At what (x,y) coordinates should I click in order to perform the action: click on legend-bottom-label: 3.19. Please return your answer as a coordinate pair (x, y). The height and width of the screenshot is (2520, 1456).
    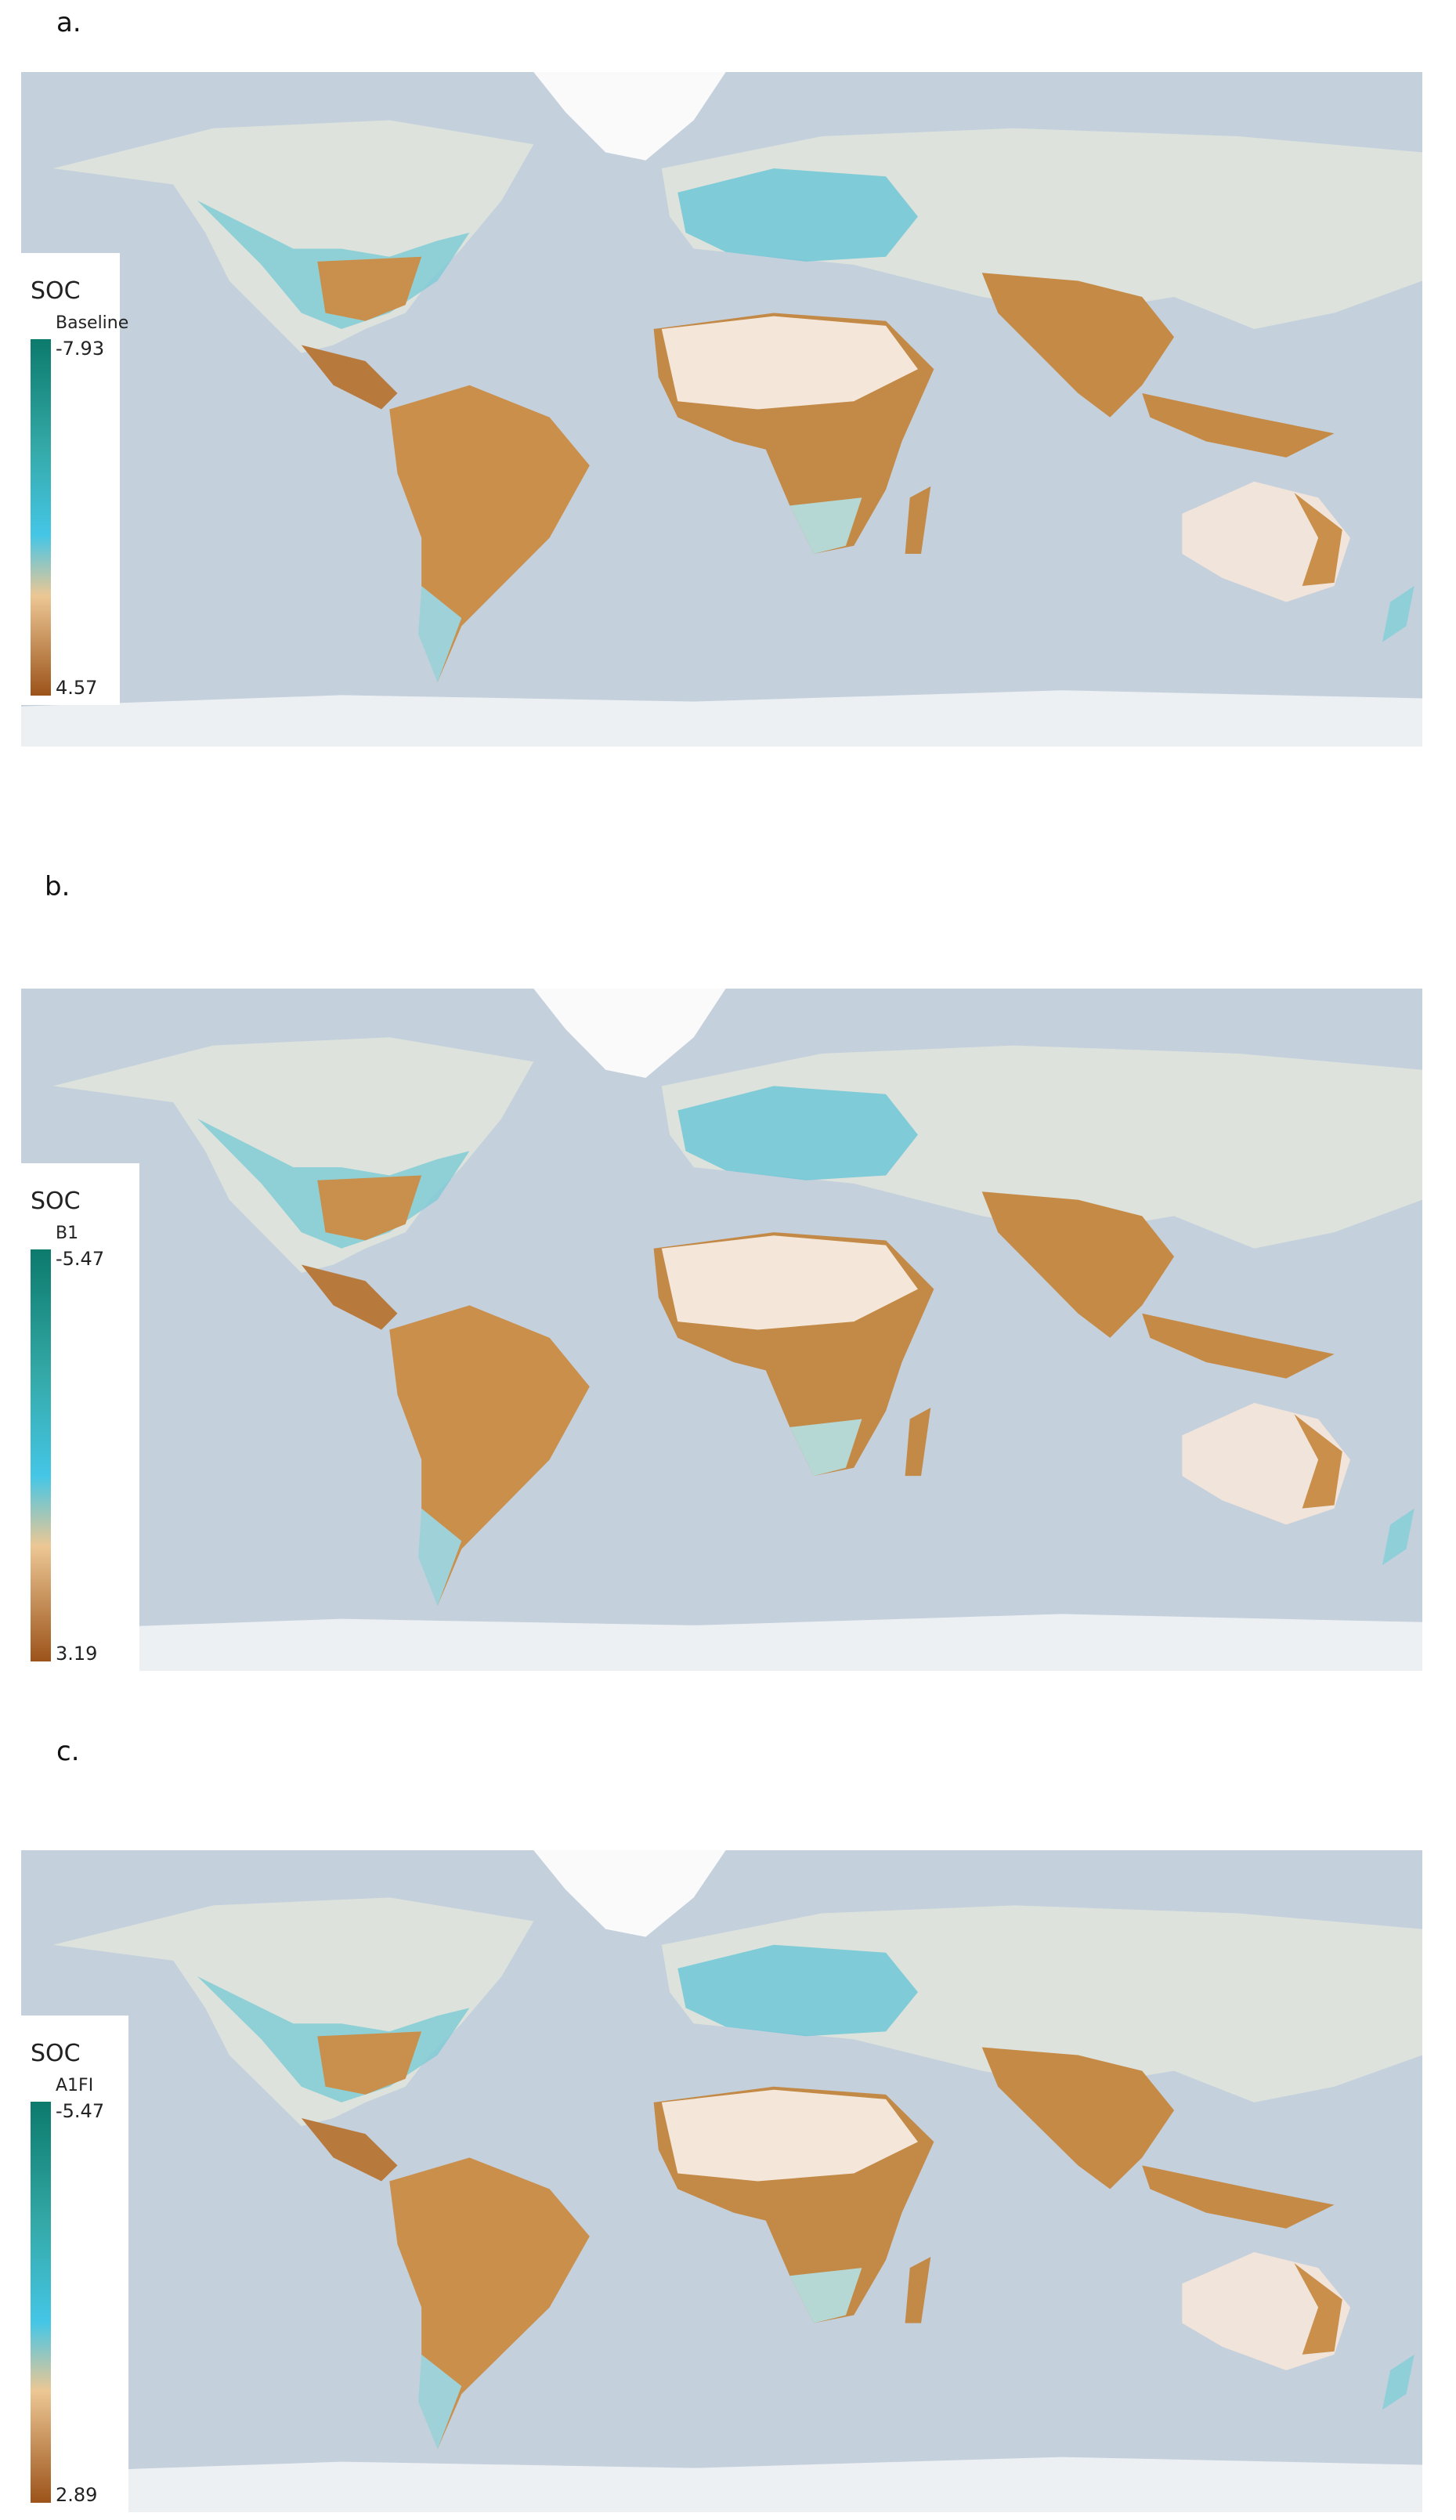
    Looking at the image, I should click on (76, 1654).